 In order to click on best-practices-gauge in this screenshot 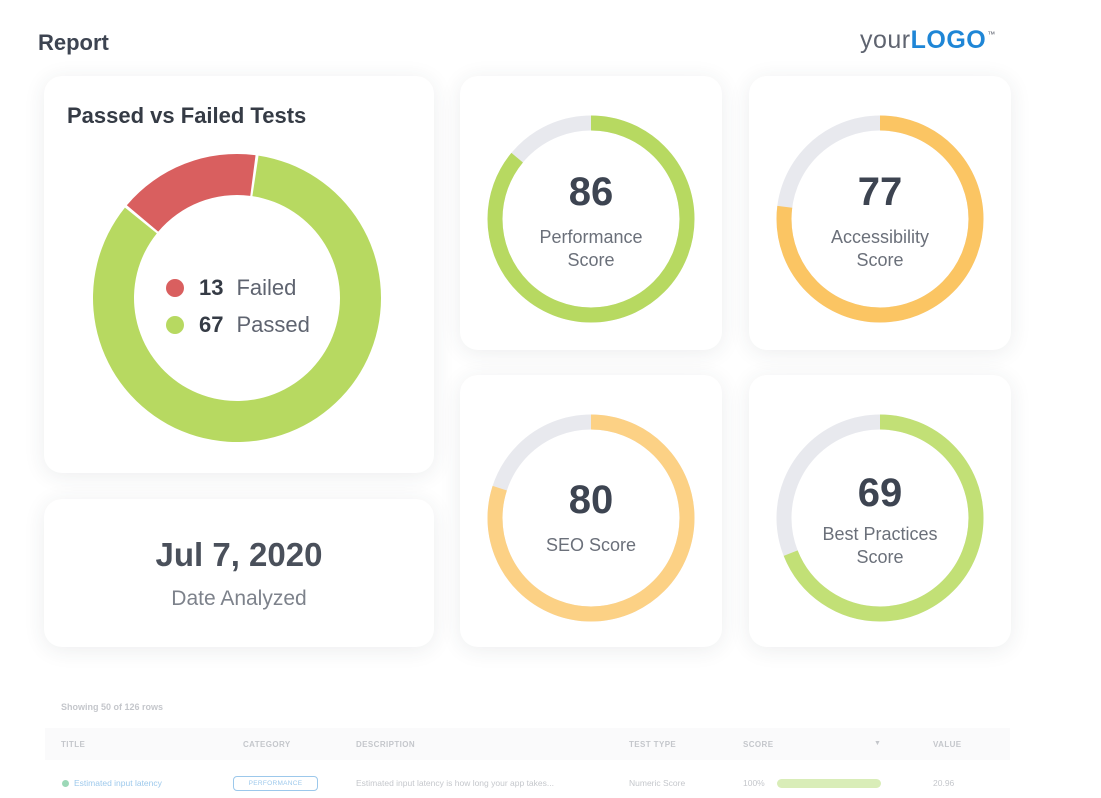, I will do `click(880, 518)`.